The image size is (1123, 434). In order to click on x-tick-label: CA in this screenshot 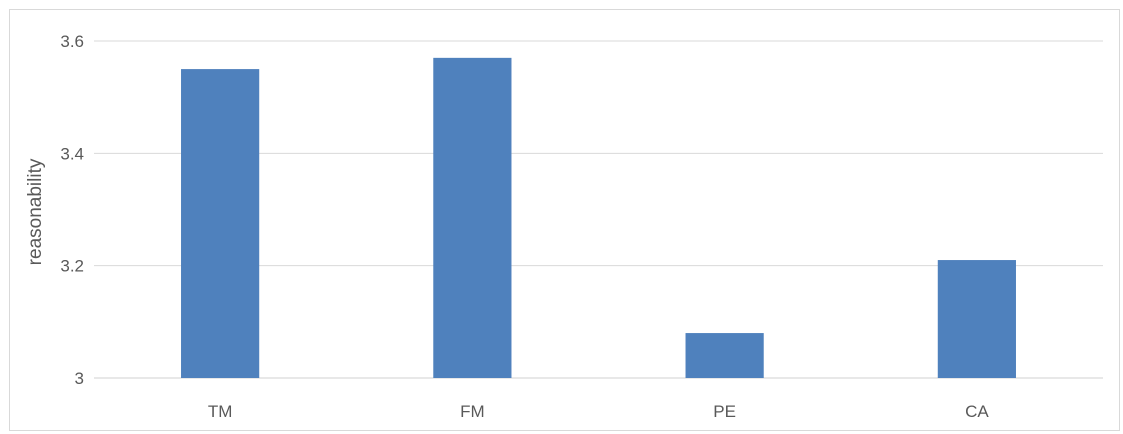, I will do `click(977, 411)`.